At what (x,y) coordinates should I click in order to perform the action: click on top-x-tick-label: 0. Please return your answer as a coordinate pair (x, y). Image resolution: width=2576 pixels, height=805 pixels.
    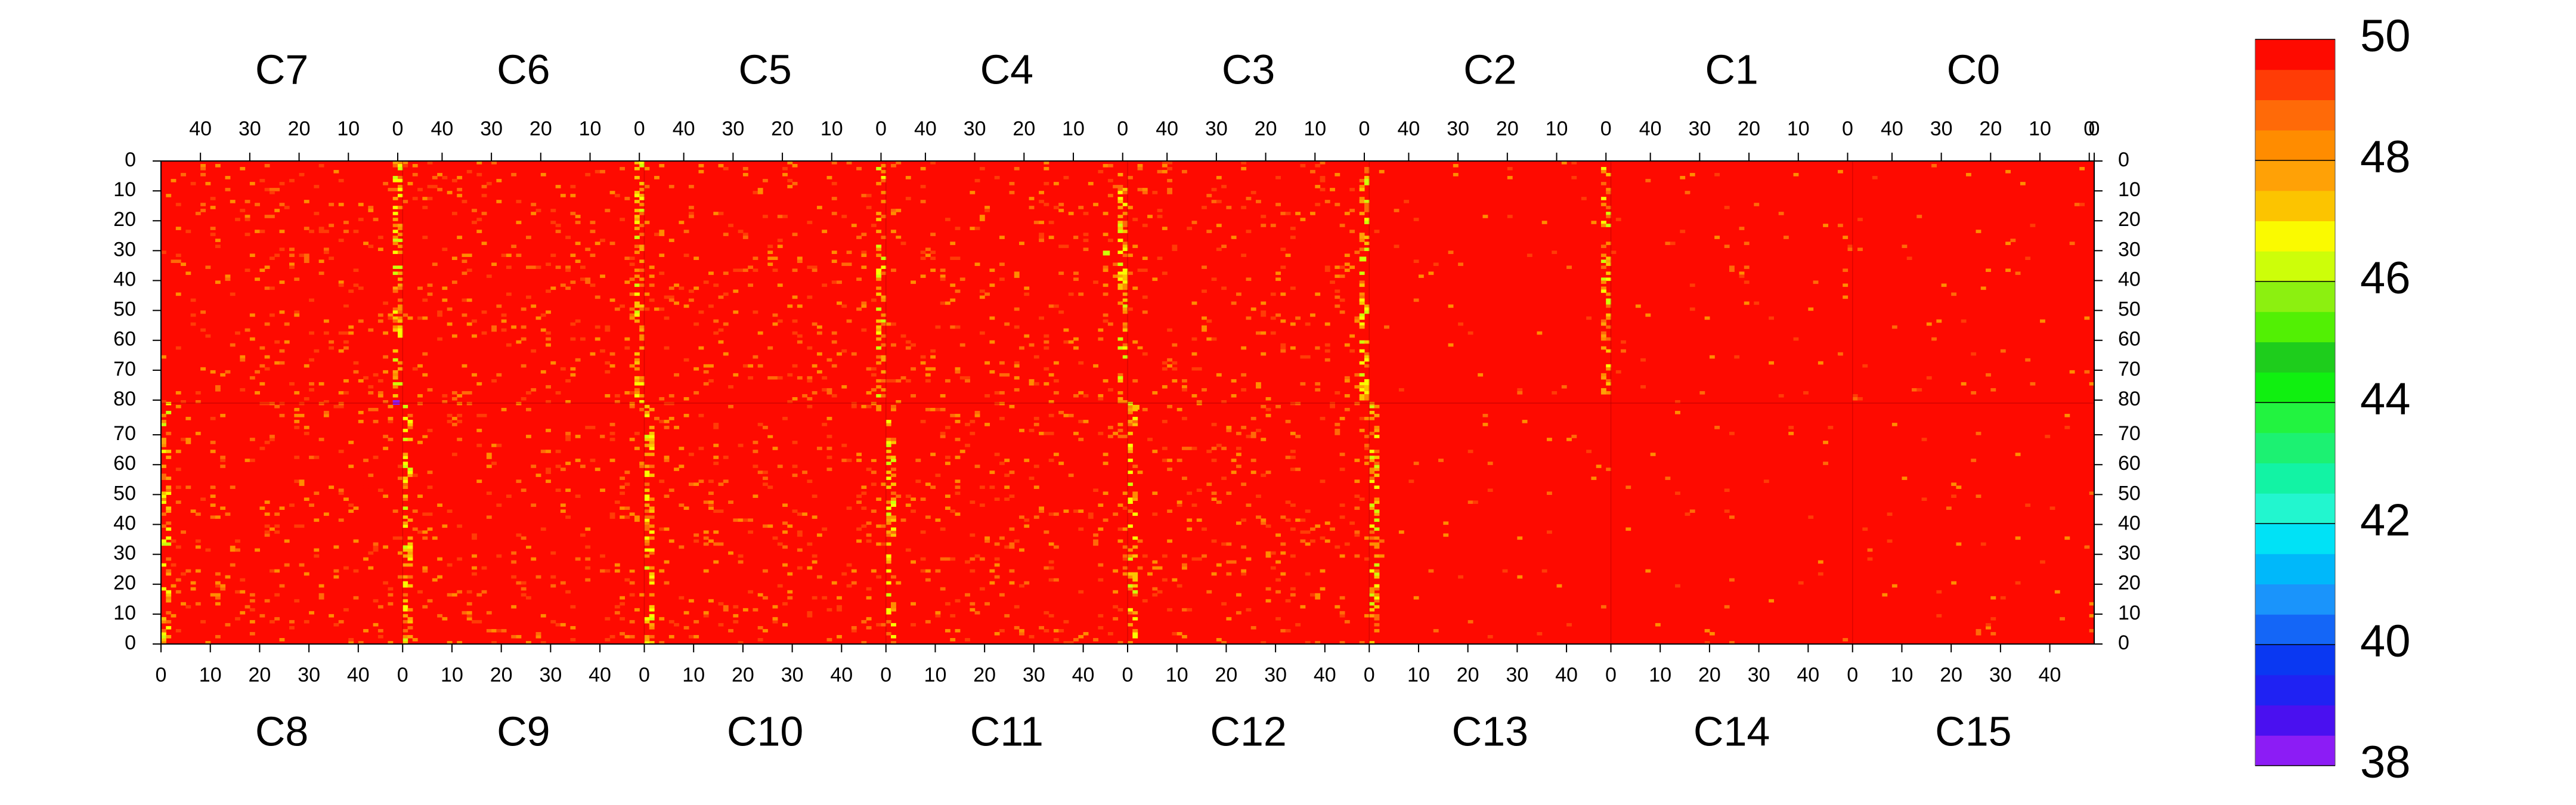
    Looking at the image, I should click on (2094, 129).